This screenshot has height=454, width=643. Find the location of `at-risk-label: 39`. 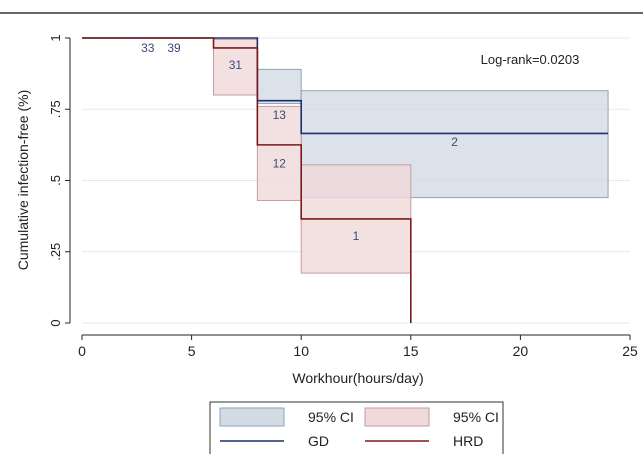

at-risk-label: 39 is located at coordinates (174, 48).